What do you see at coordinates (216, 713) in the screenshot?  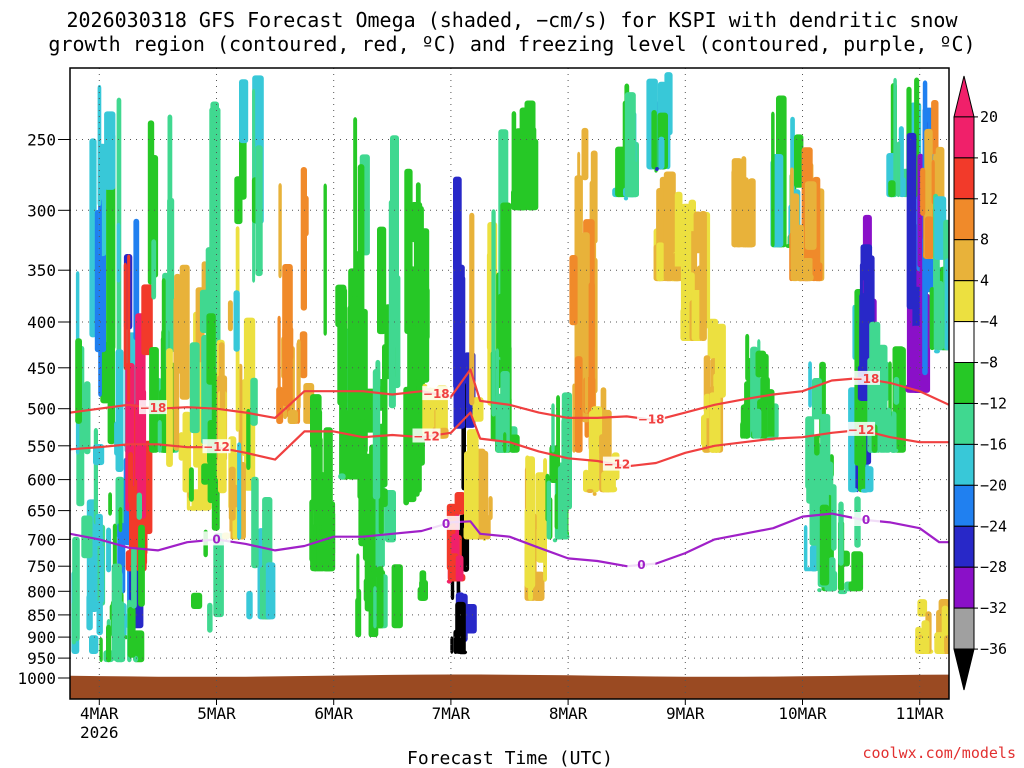 I see `x-tick-label: 5MAR` at bounding box center [216, 713].